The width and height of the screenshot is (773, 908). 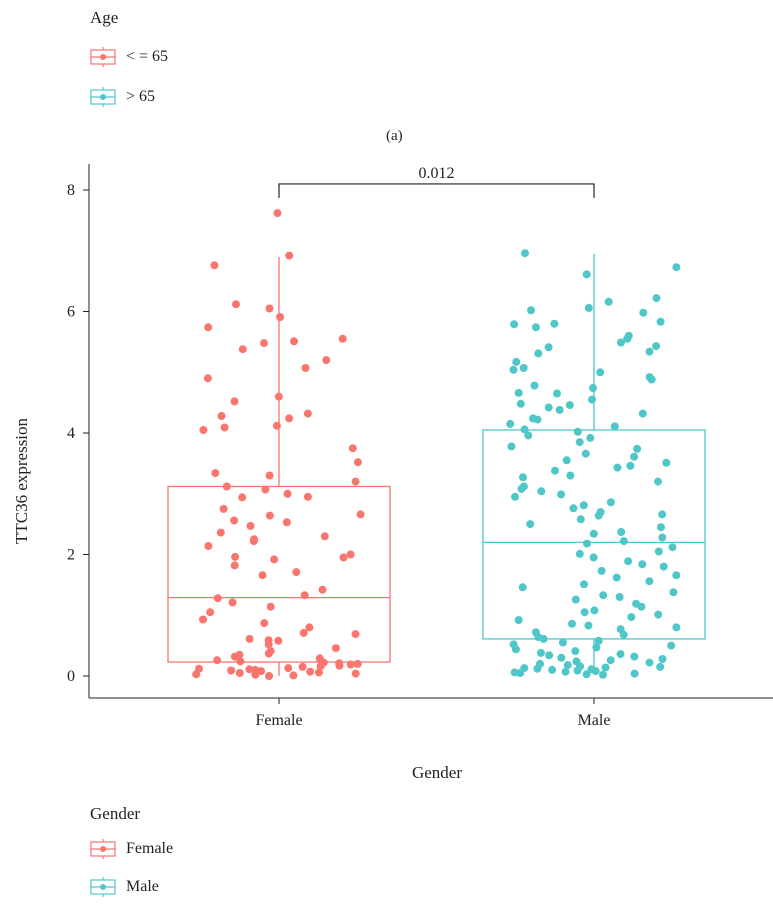 What do you see at coordinates (21, 480) in the screenshot?
I see `y-axis-label: TTC36 expression` at bounding box center [21, 480].